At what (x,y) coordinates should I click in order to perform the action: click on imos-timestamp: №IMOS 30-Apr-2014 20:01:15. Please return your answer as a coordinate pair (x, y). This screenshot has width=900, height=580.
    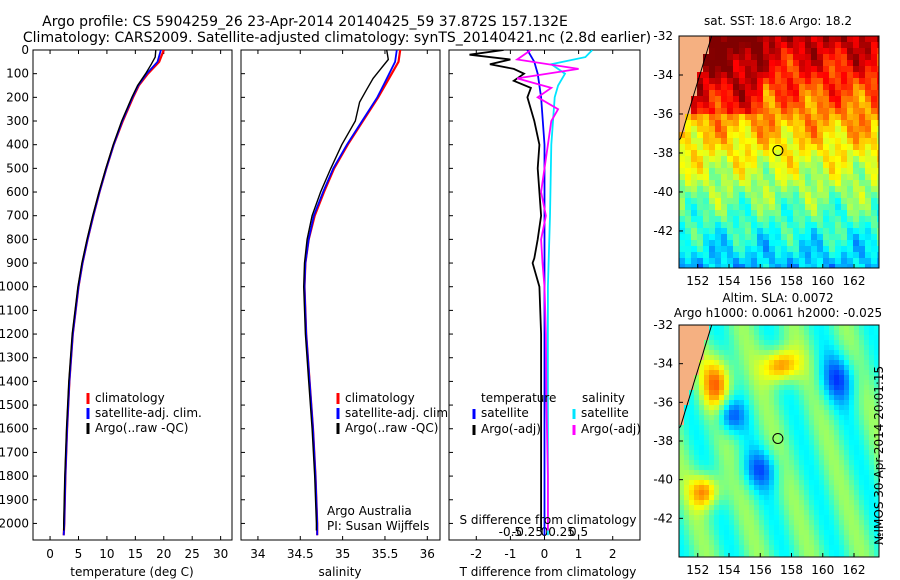
    Looking at the image, I should click on (879, 455).